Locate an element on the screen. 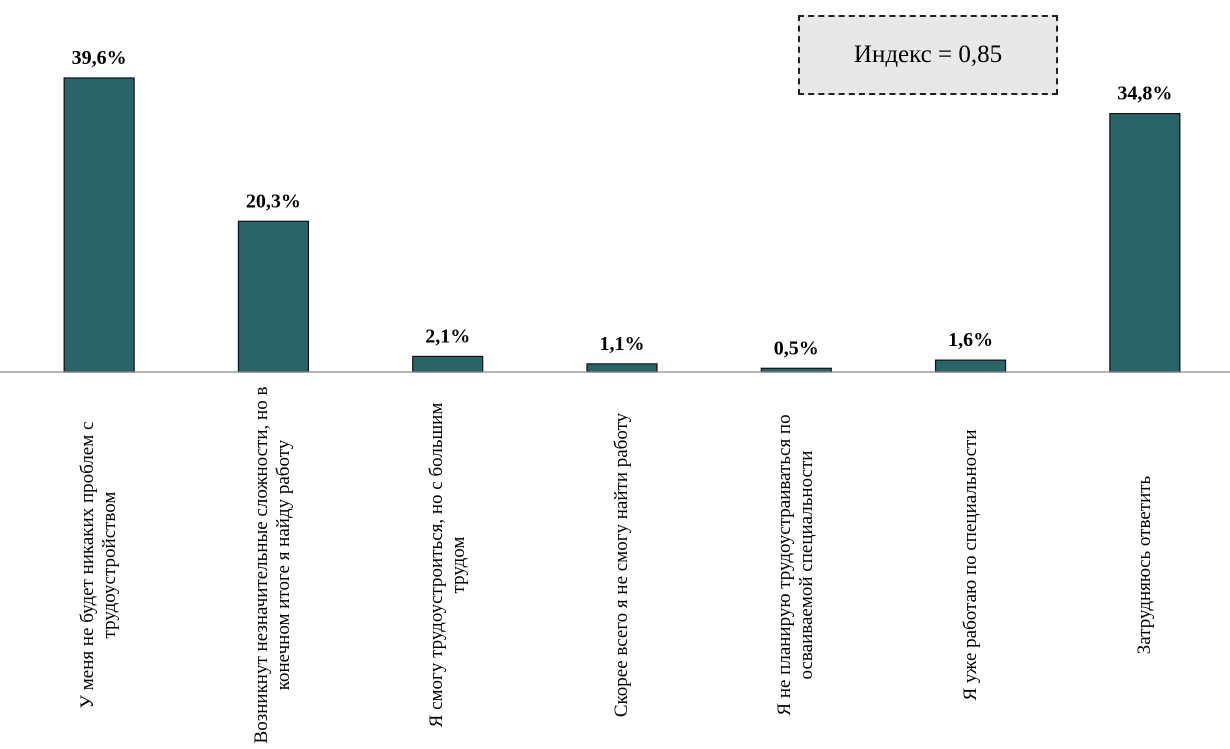 The height and width of the screenshot is (749, 1230). x-tick-label: Скорее всего я не смогу найти работу is located at coordinates (621, 565).